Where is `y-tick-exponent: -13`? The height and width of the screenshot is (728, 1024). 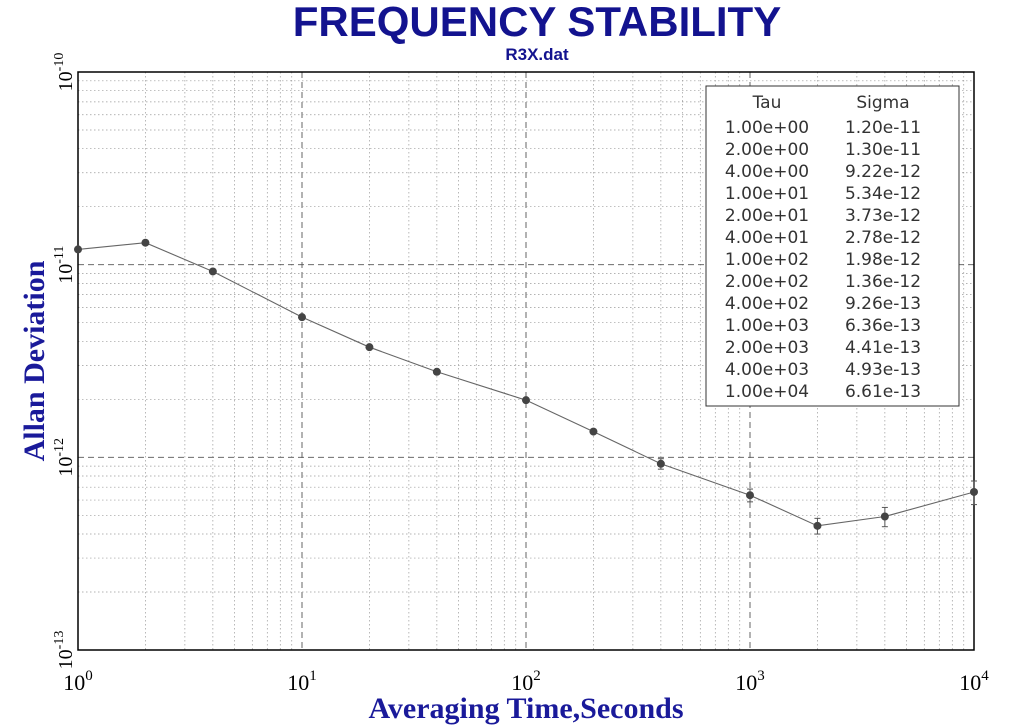
y-tick-exponent: -13 is located at coordinates (59, 640).